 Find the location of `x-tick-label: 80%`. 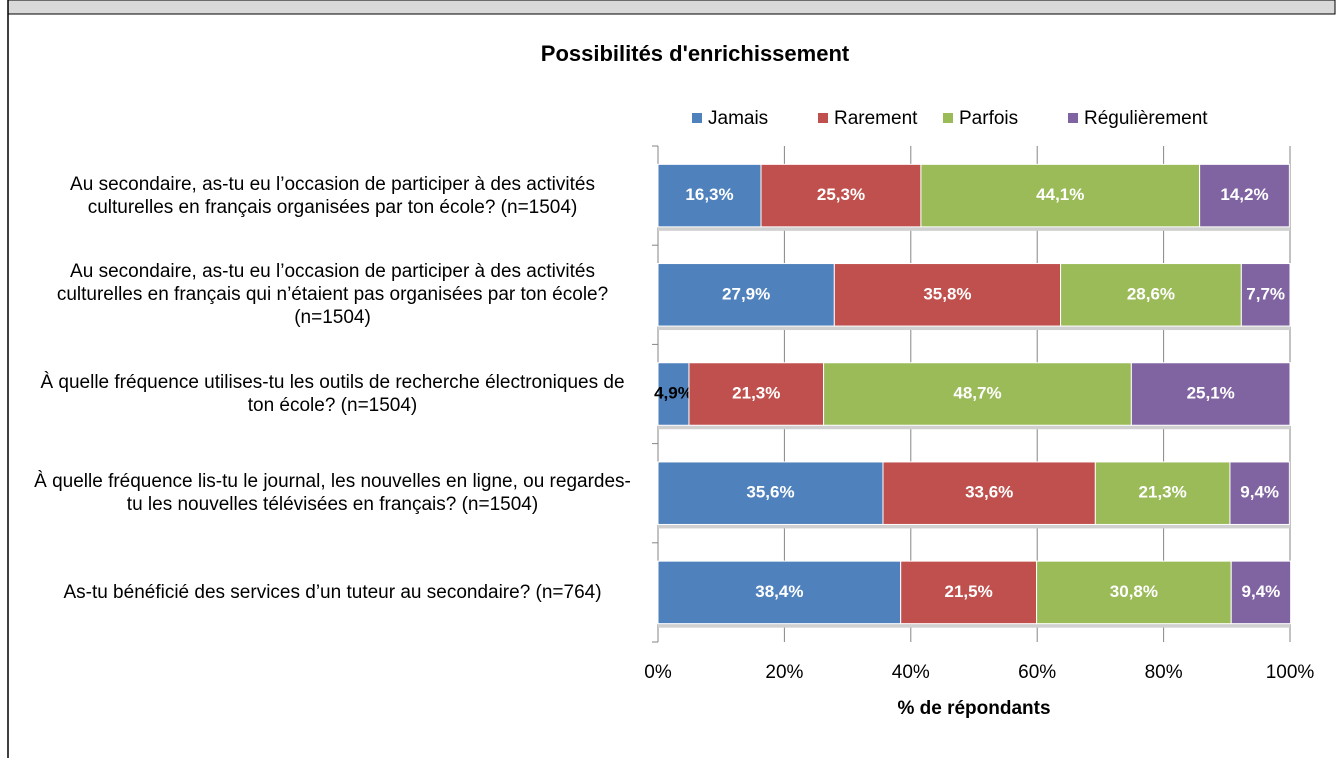

x-tick-label: 80% is located at coordinates (1164, 672).